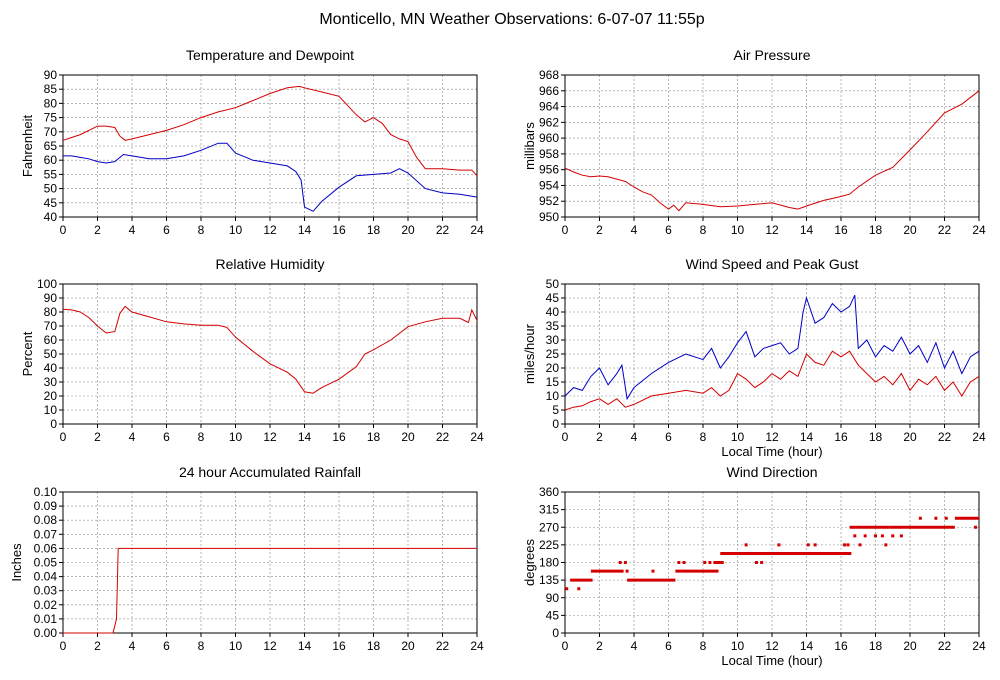 The height and width of the screenshot is (680, 1000). Describe the element at coordinates (46, 619) in the screenshot. I see `y-tick-label: 0.01` at that location.